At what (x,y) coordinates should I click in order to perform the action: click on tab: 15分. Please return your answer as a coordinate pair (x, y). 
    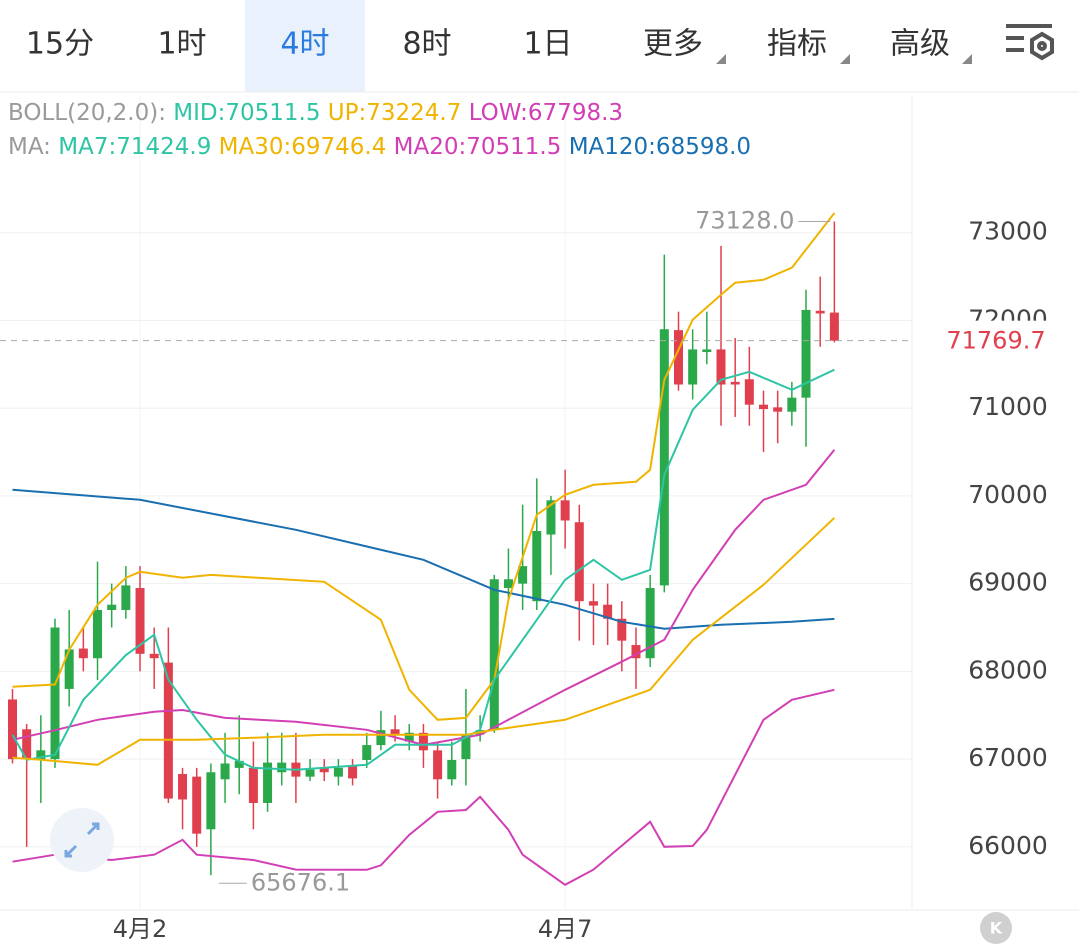
    Looking at the image, I should click on (60, 44).